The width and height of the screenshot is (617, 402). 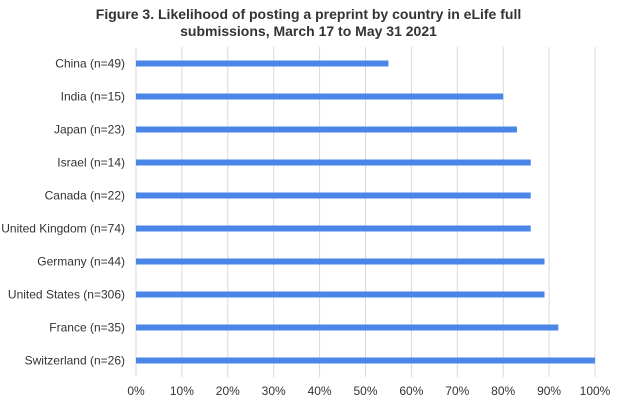 I want to click on x-tick-label: 90%, so click(x=549, y=391).